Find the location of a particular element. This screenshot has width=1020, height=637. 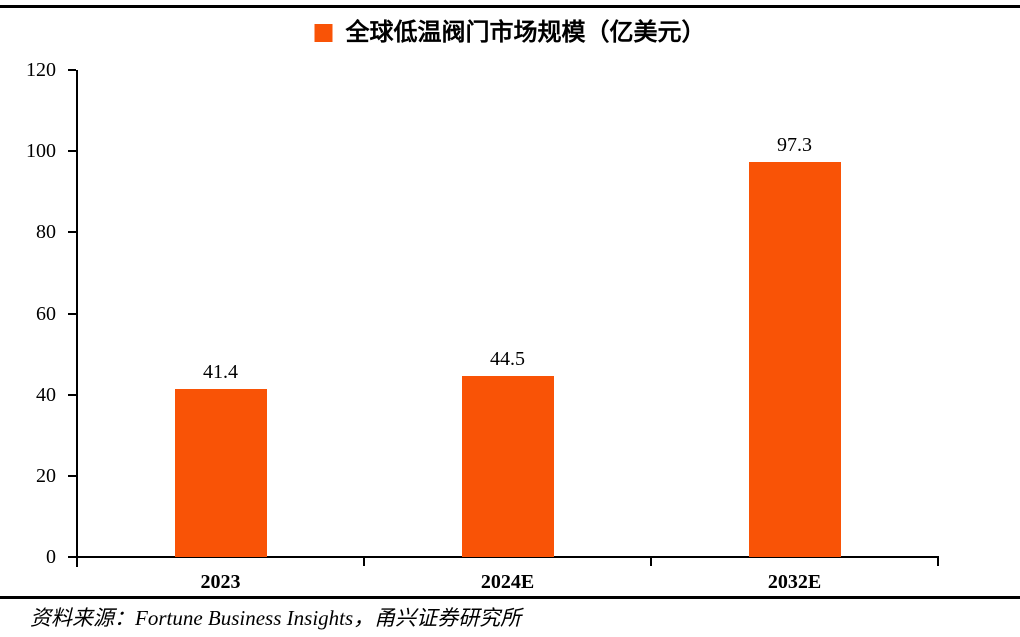

bar-value-label: 41.4 is located at coordinates (220, 371).